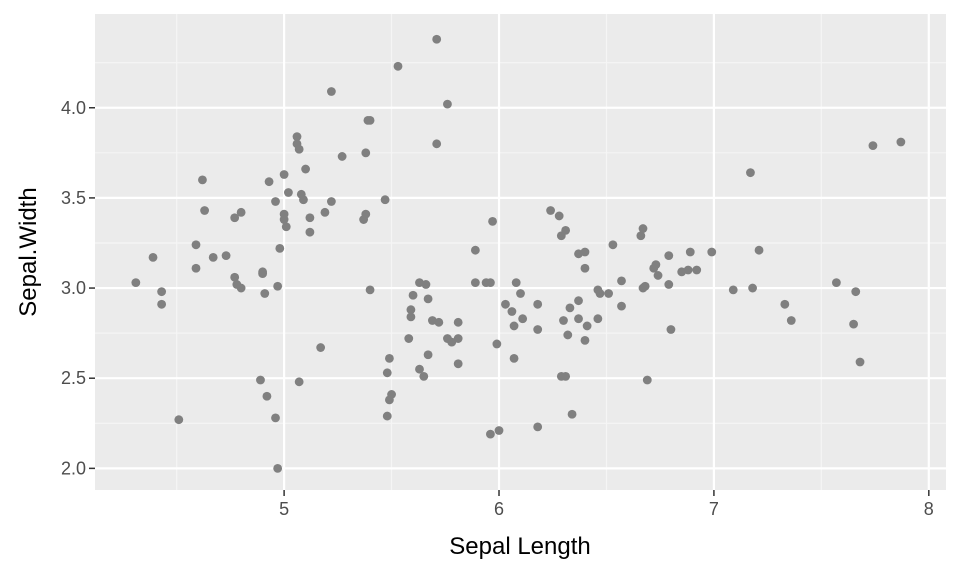 This screenshot has height=576, width=960. What do you see at coordinates (519, 546) in the screenshot?
I see `x-axis-title: Sepal Length` at bounding box center [519, 546].